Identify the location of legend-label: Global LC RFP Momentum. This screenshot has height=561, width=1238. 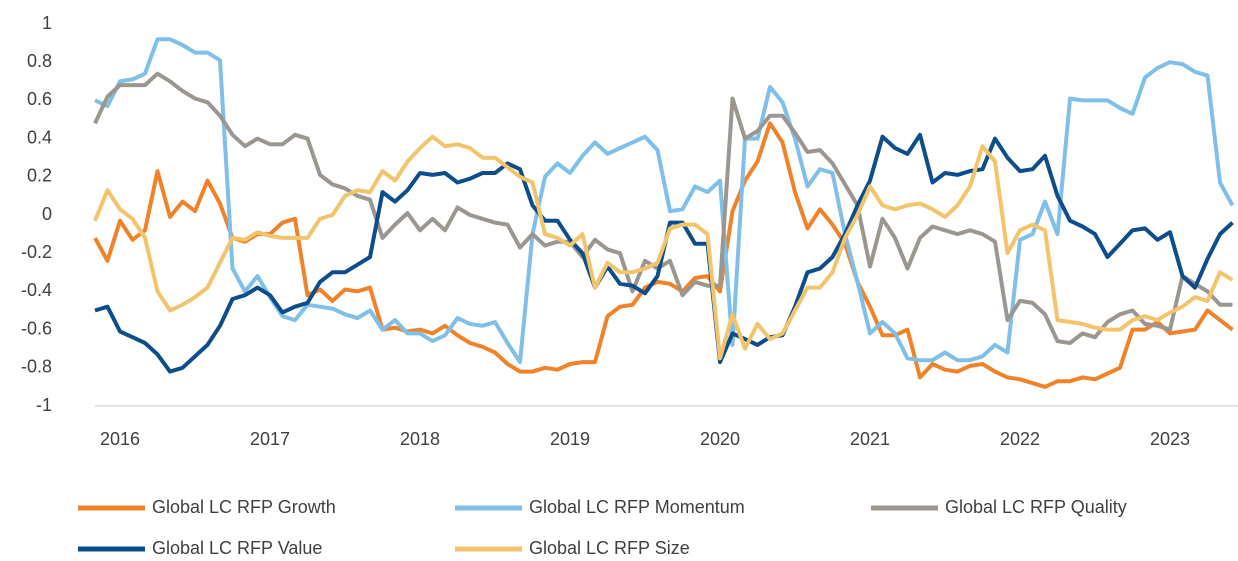
(637, 507).